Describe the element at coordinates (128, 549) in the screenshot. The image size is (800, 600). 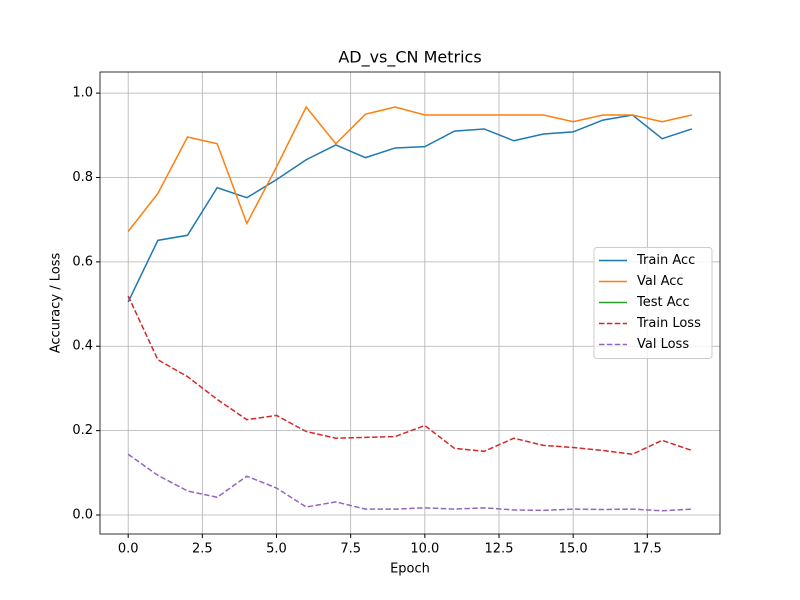
I see `x-tick-label: 0.0` at that location.